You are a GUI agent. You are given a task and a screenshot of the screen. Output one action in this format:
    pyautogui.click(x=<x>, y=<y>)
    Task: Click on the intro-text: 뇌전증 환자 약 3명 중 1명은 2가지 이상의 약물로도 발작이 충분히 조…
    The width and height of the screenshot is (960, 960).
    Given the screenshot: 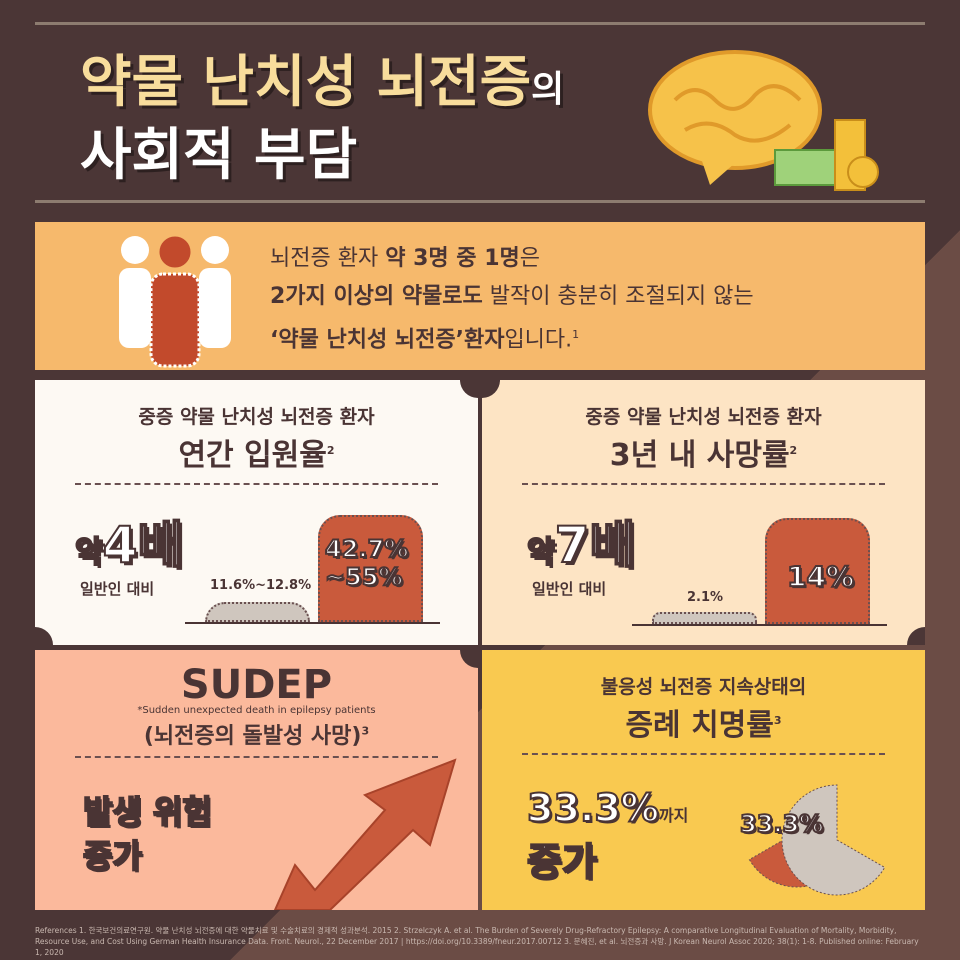 What is the action you would take?
    pyautogui.click(x=512, y=299)
    